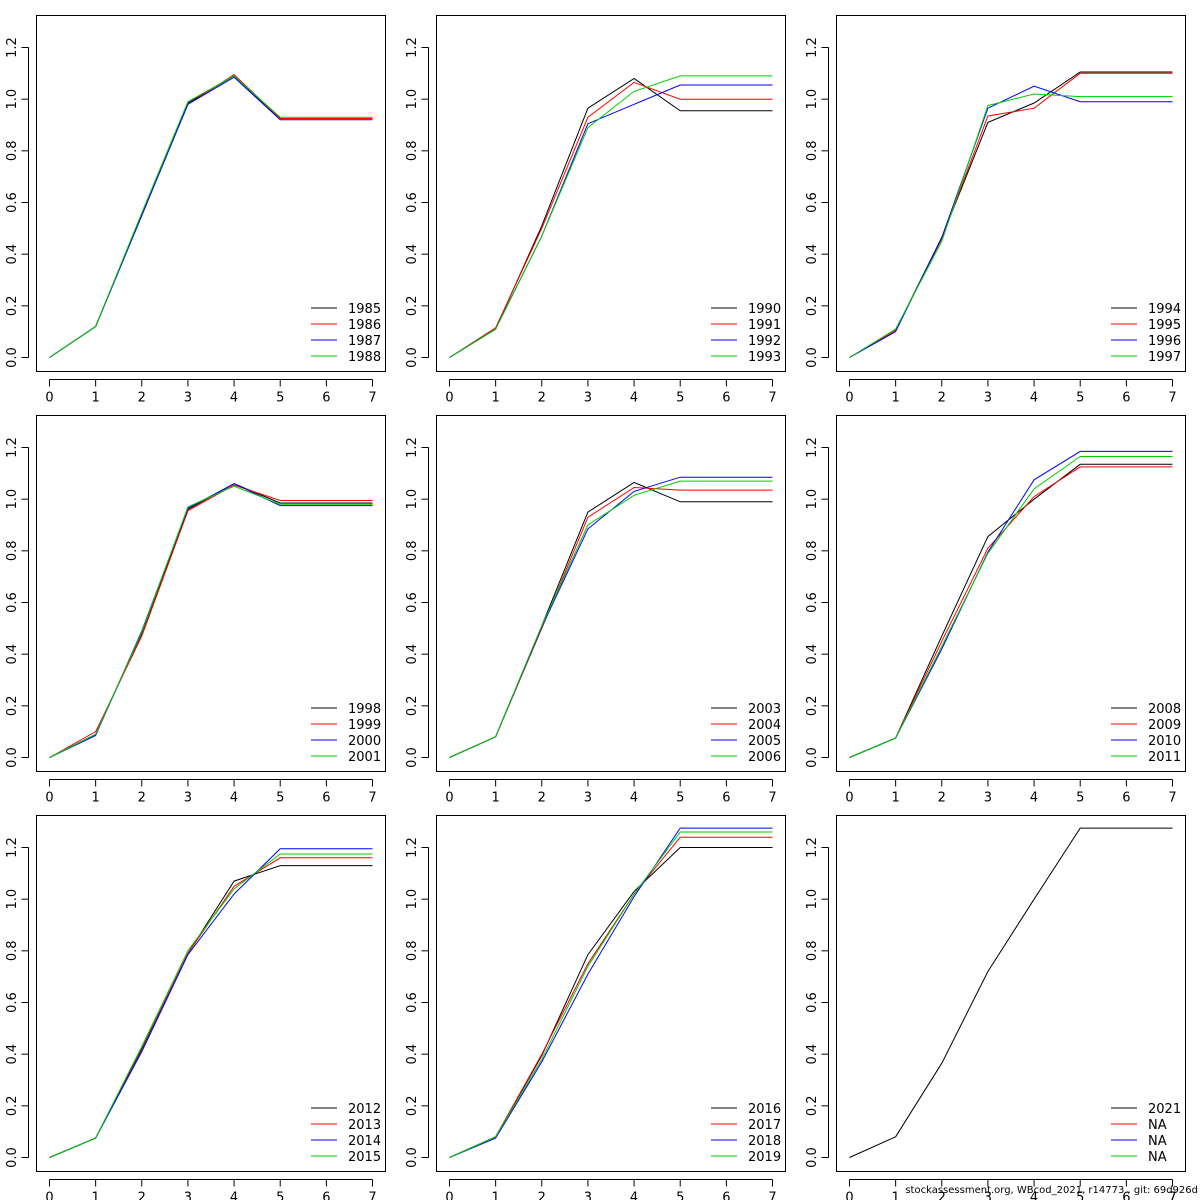 Image resolution: width=1200 pixels, height=1200 pixels. Describe the element at coordinates (764, 309) in the screenshot. I see `legend-label: 1990` at that location.